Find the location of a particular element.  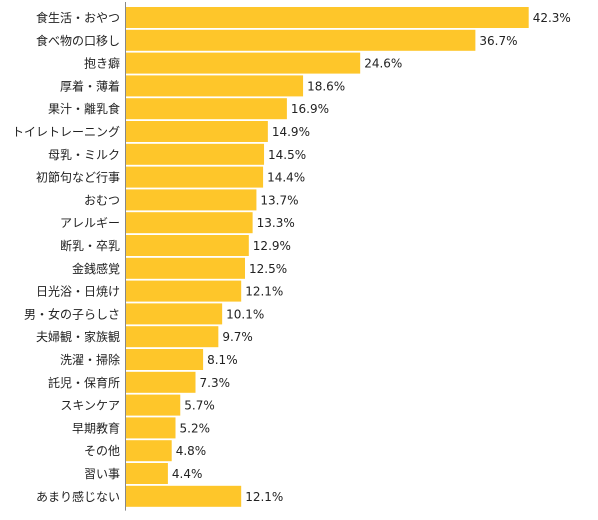

value-label-3: 18.6% is located at coordinates (326, 86).